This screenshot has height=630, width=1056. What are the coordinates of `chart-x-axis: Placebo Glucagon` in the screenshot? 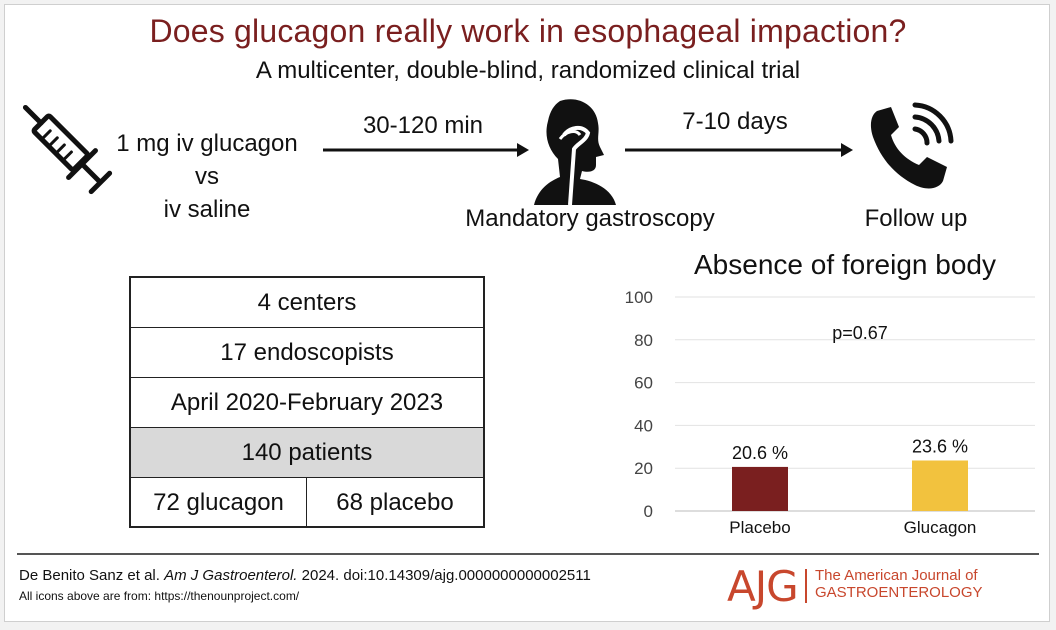 It's located at (852, 527).